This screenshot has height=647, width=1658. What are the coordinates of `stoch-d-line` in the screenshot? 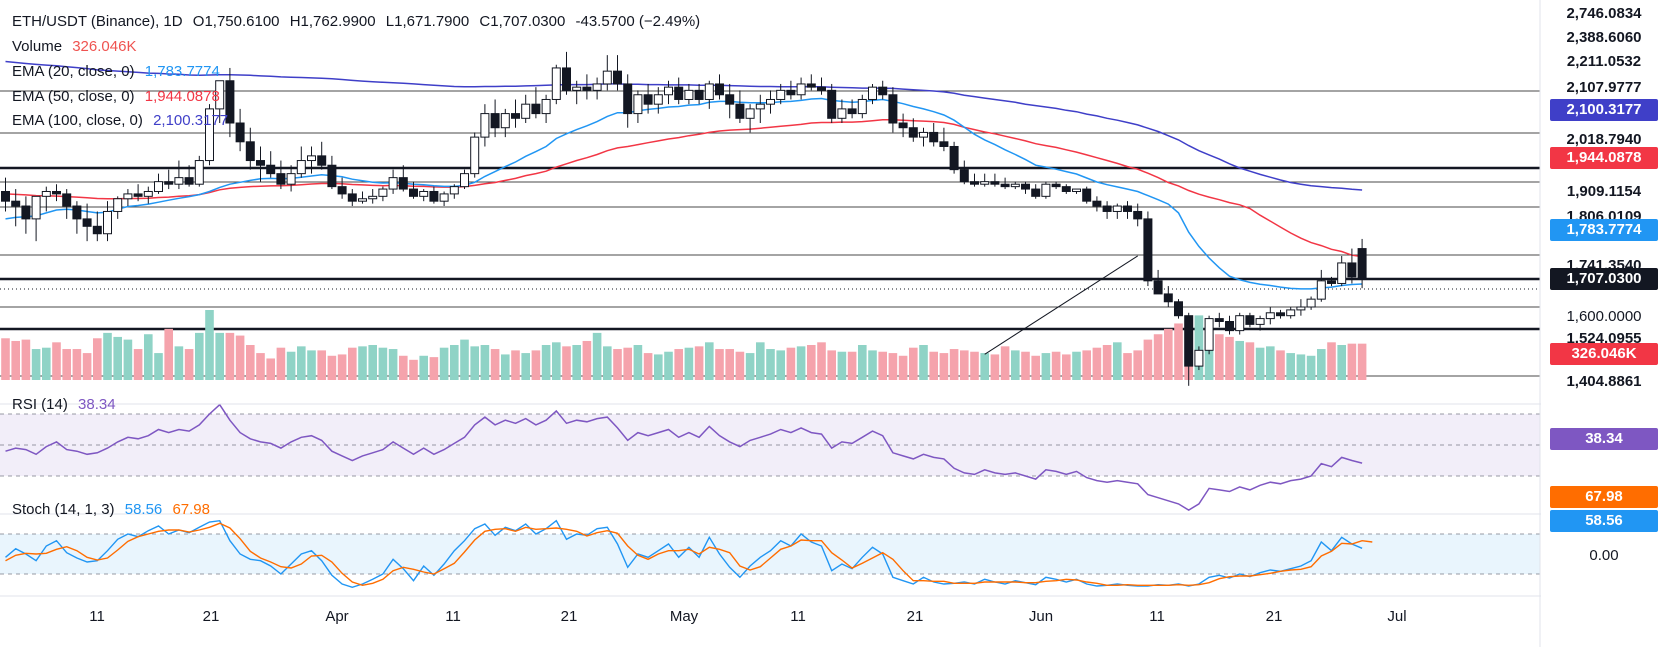 It's located at (689, 554).